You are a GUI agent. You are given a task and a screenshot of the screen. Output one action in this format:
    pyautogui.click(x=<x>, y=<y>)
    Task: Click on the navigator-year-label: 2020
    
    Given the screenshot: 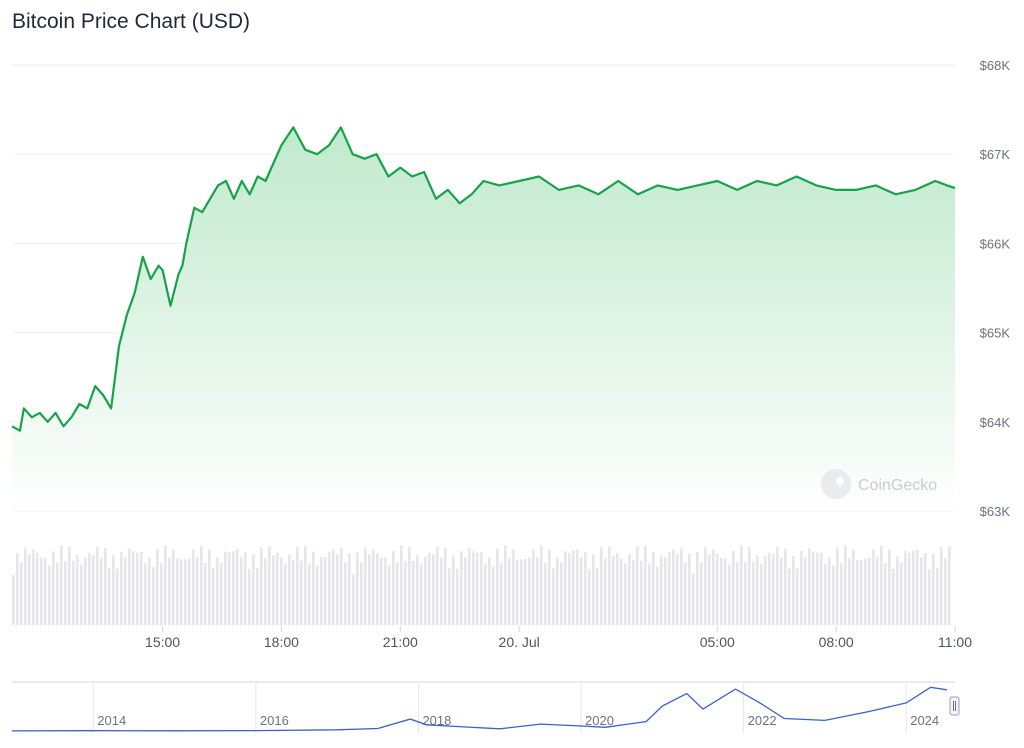 What is the action you would take?
    pyautogui.click(x=599, y=720)
    